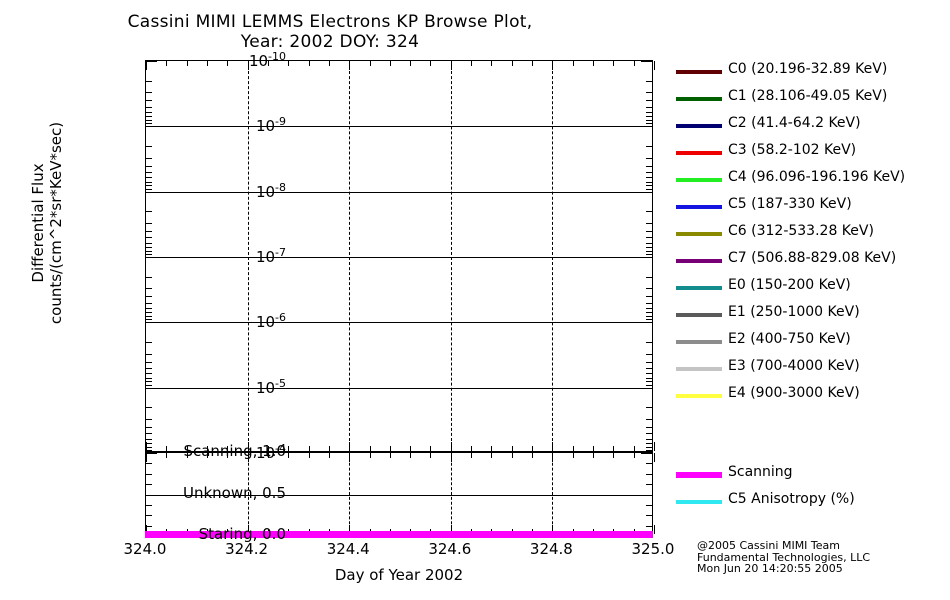 The image size is (950, 600). I want to click on footer-line2: Fundamental Technologies, LLC, so click(784, 557).